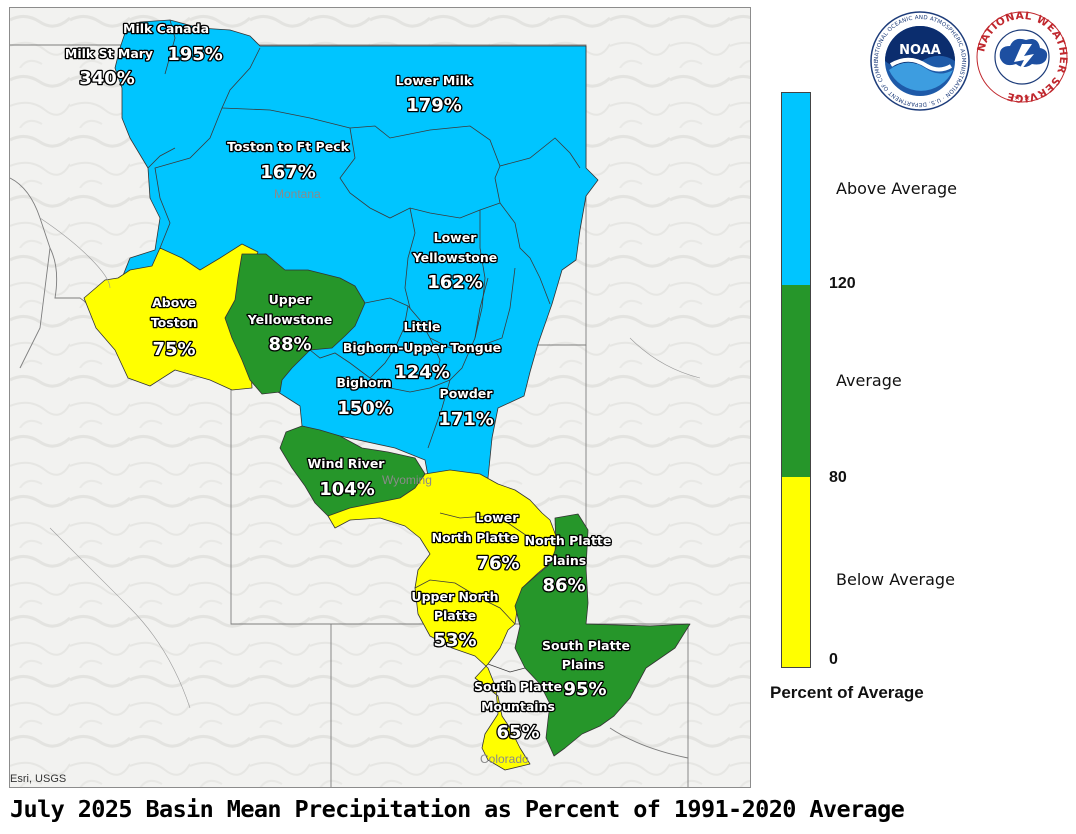 The height and width of the screenshot is (834, 1076). What do you see at coordinates (842, 283) in the screenshot?
I see `legend-break-120: 120` at bounding box center [842, 283].